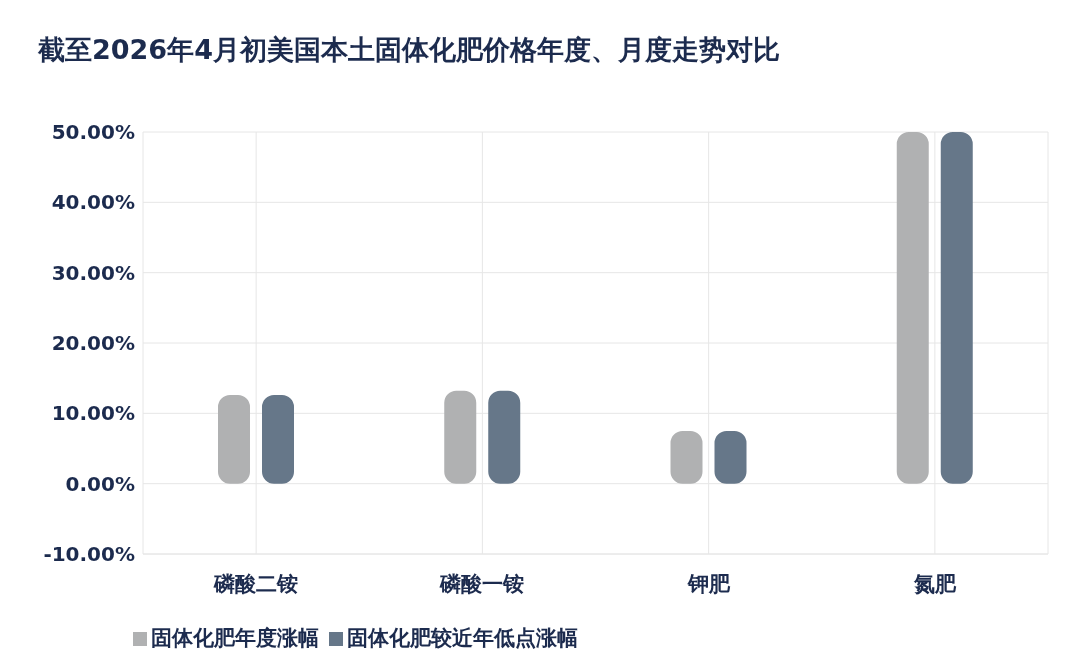 The width and height of the screenshot is (1080, 662). Describe the element at coordinates (93, 343) in the screenshot. I see `y-tick-label: 20.00%` at that location.